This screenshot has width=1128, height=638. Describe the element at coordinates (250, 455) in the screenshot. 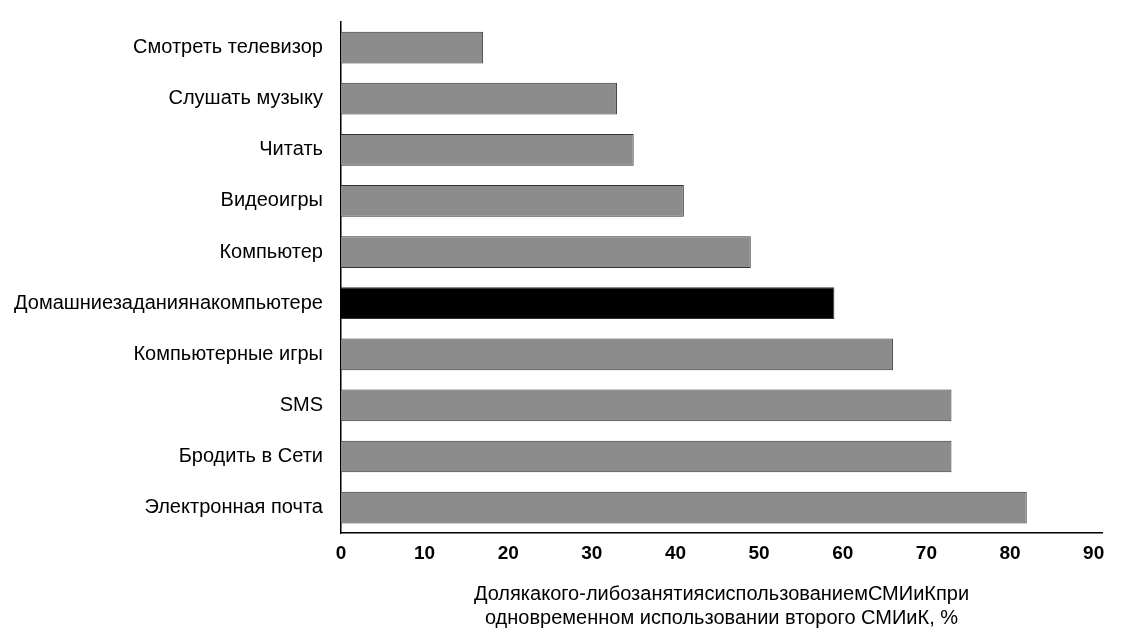

I see `y-tick-label: Бродить в Сети` at that location.